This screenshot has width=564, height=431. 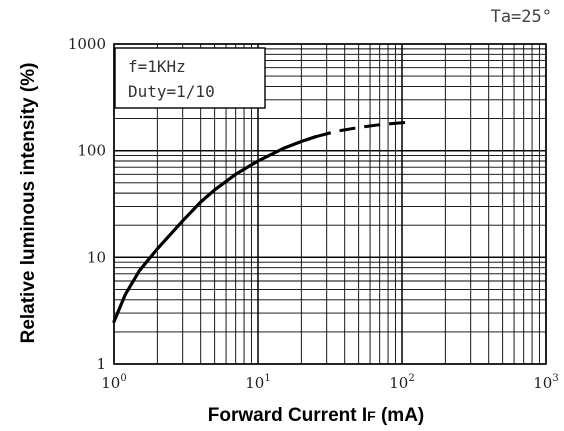 I want to click on x-tick-label: 10², so click(x=401, y=382).